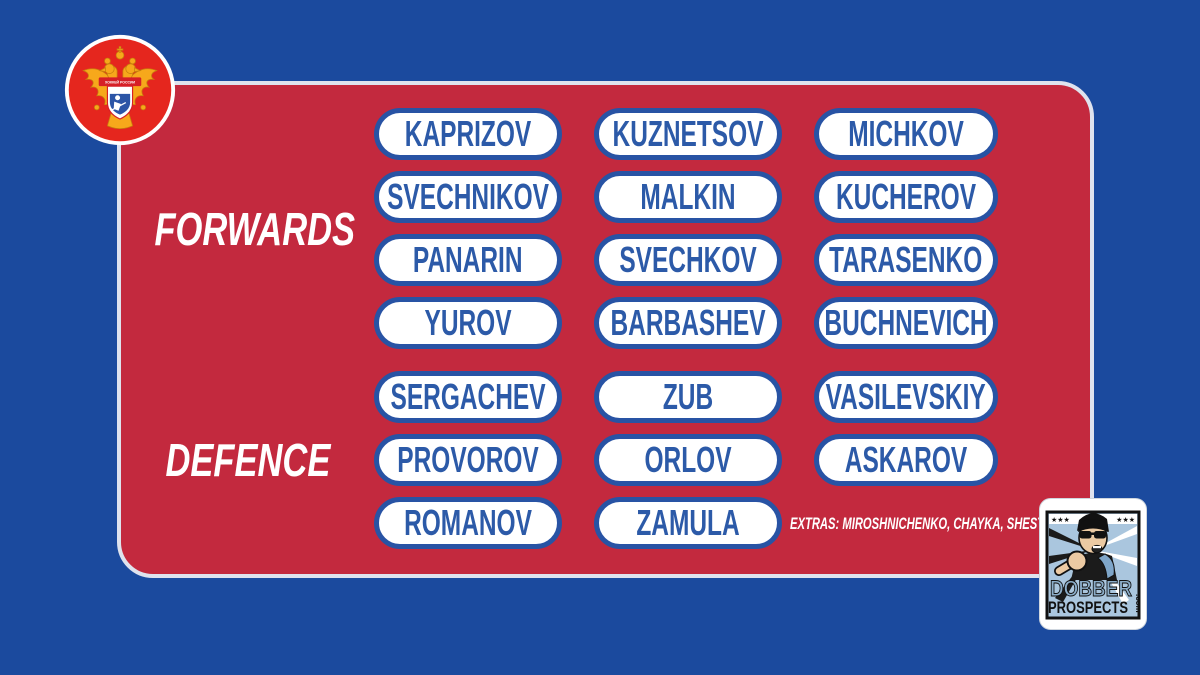 This screenshot has width=1200, height=675. What do you see at coordinates (1091, 588) in the screenshot?
I see `dobber-wordmark: DOBBER` at bounding box center [1091, 588].